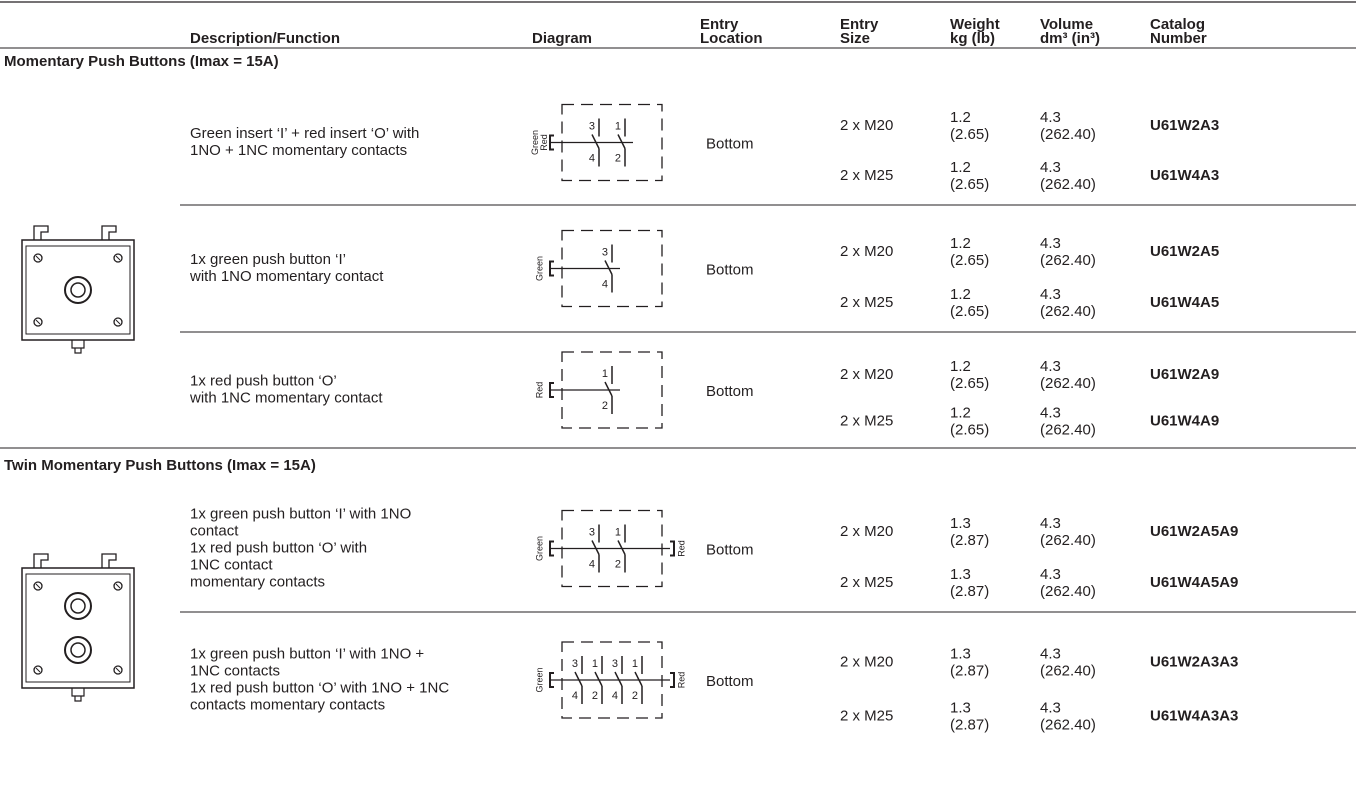 The width and height of the screenshot is (1356, 790). I want to click on enclosure-body, so click(78, 290).